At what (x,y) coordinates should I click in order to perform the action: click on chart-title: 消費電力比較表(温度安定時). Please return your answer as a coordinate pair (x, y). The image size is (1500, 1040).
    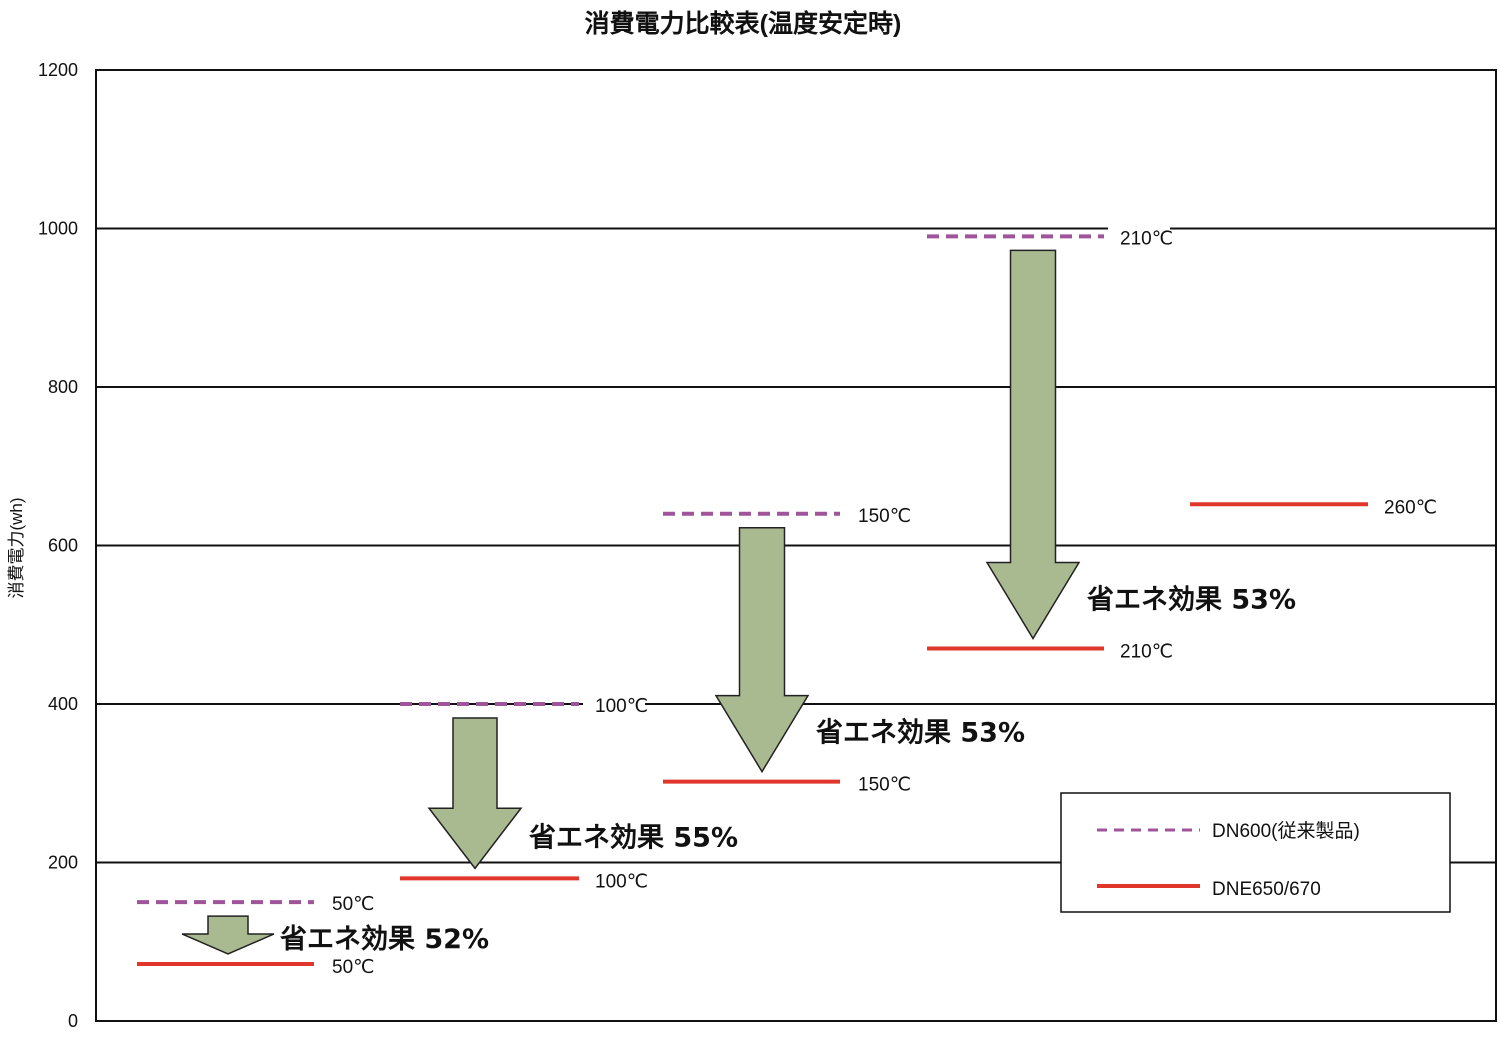
    Looking at the image, I should click on (743, 23).